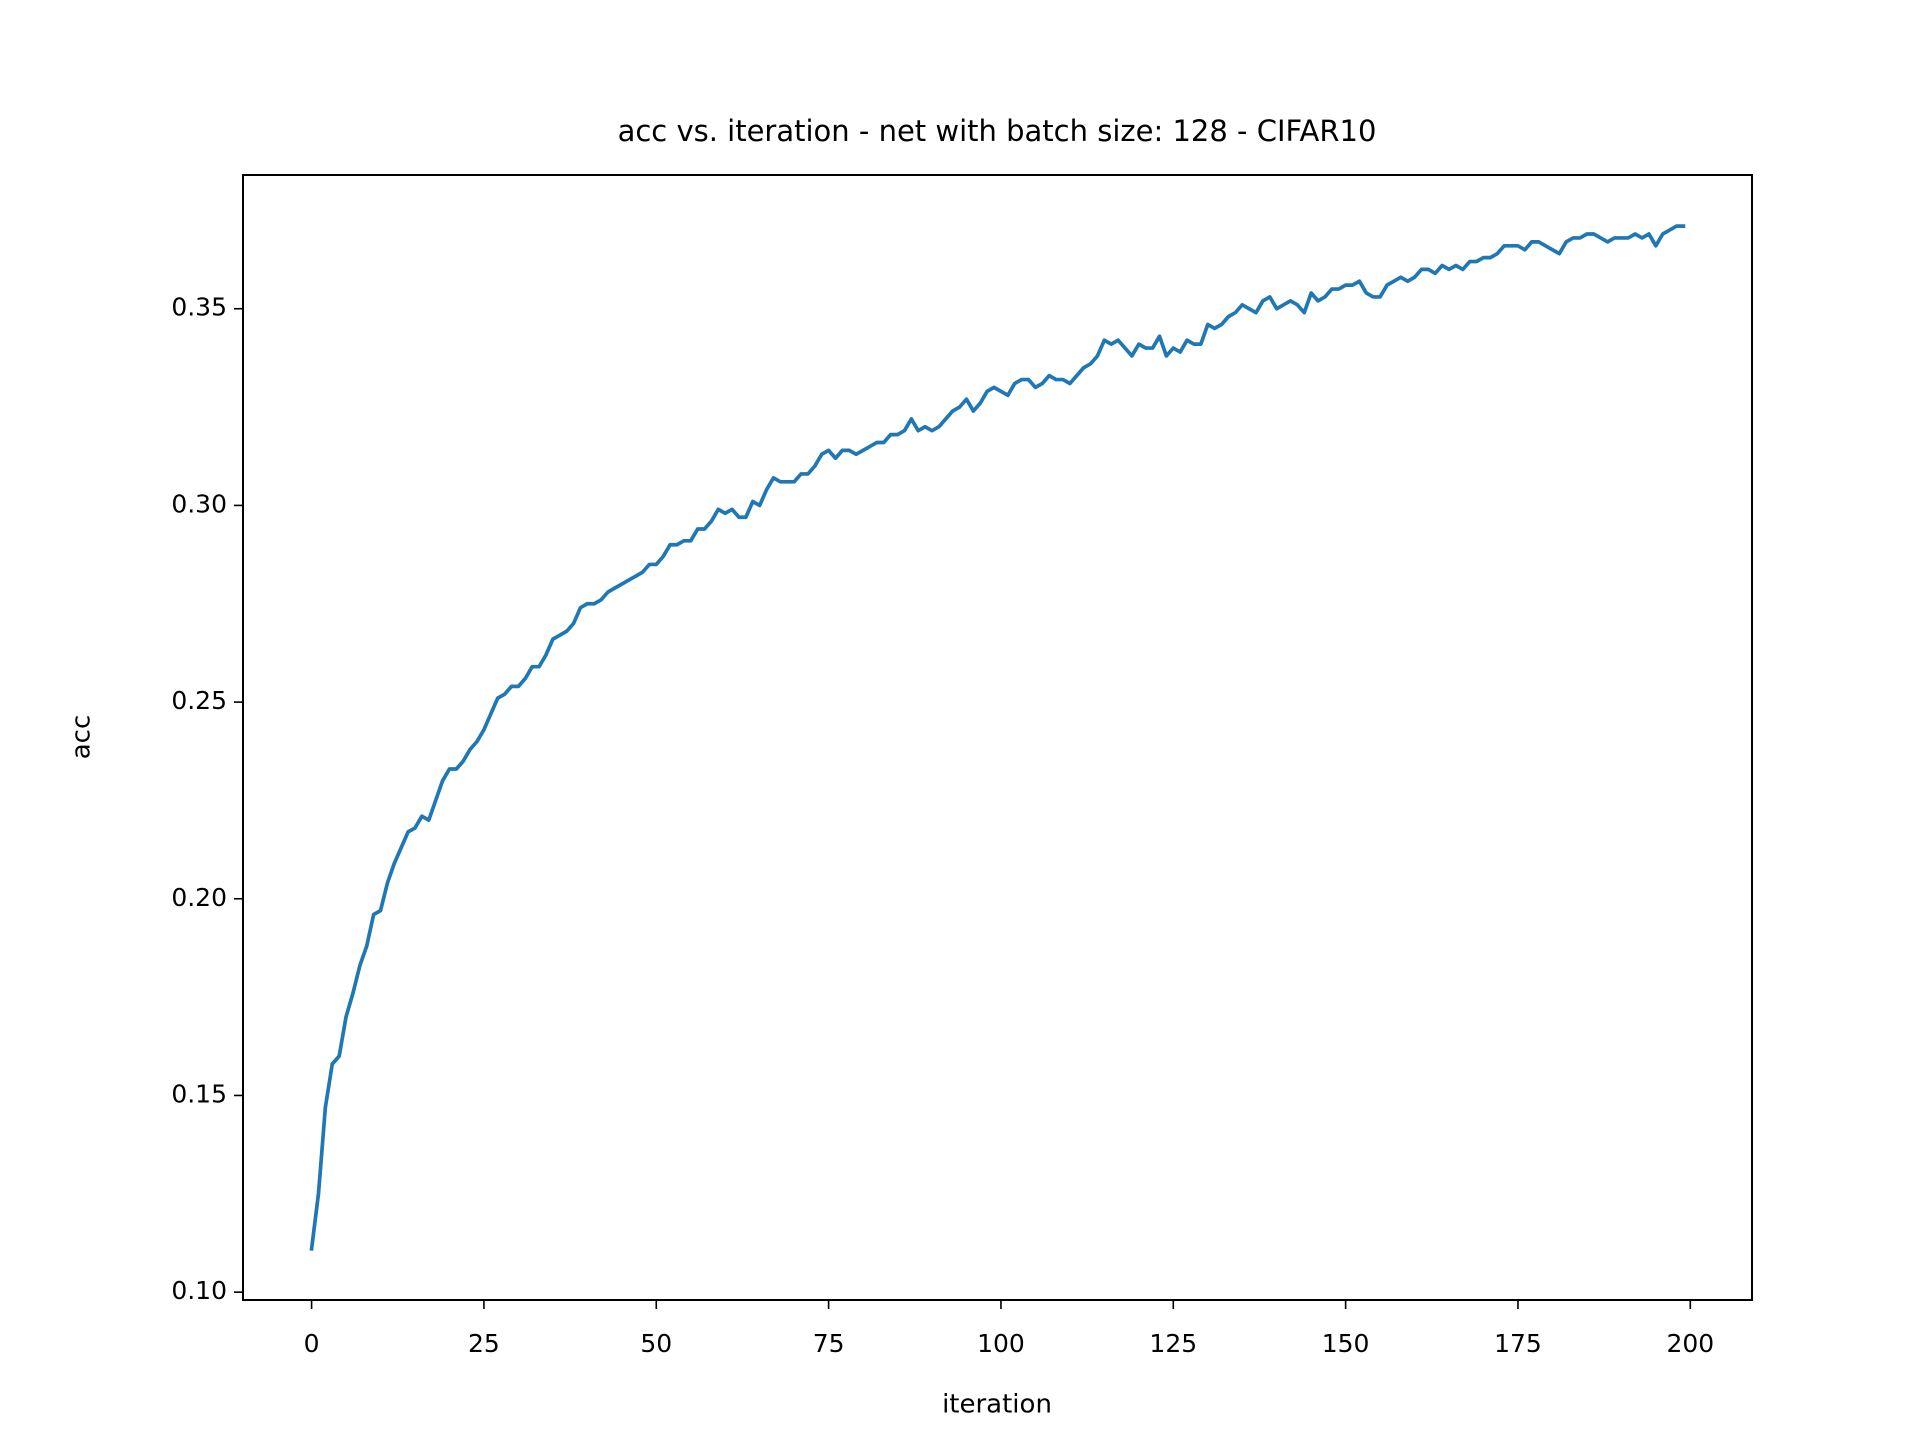 Image resolution: width=1920 pixels, height=1440 pixels. I want to click on y-tick-label: 0.30, so click(199, 503).